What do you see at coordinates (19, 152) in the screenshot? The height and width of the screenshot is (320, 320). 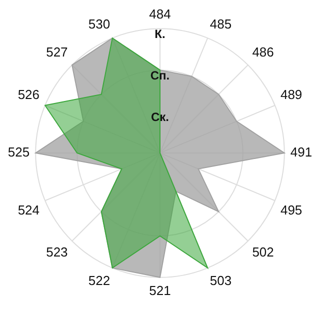 I see `spoke-label: 525` at bounding box center [19, 152].